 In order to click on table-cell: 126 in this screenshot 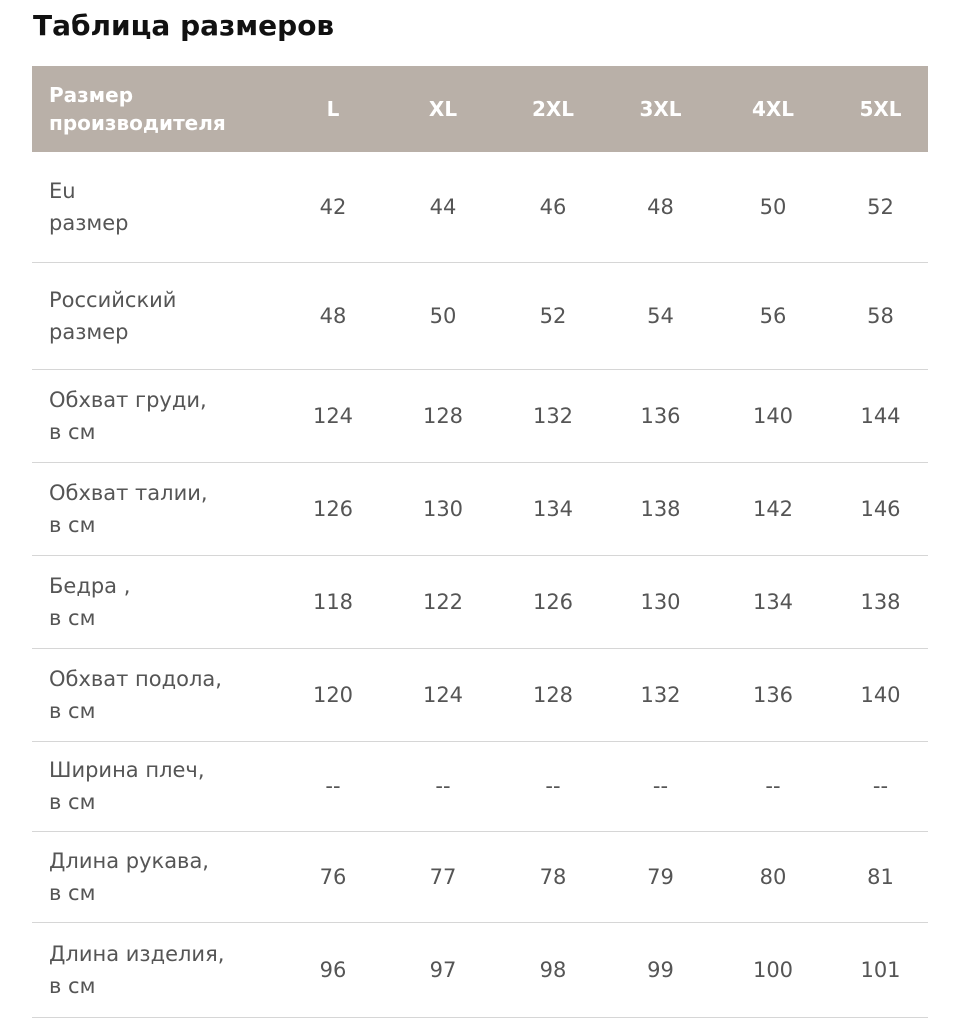, I will do `click(333, 509)`.